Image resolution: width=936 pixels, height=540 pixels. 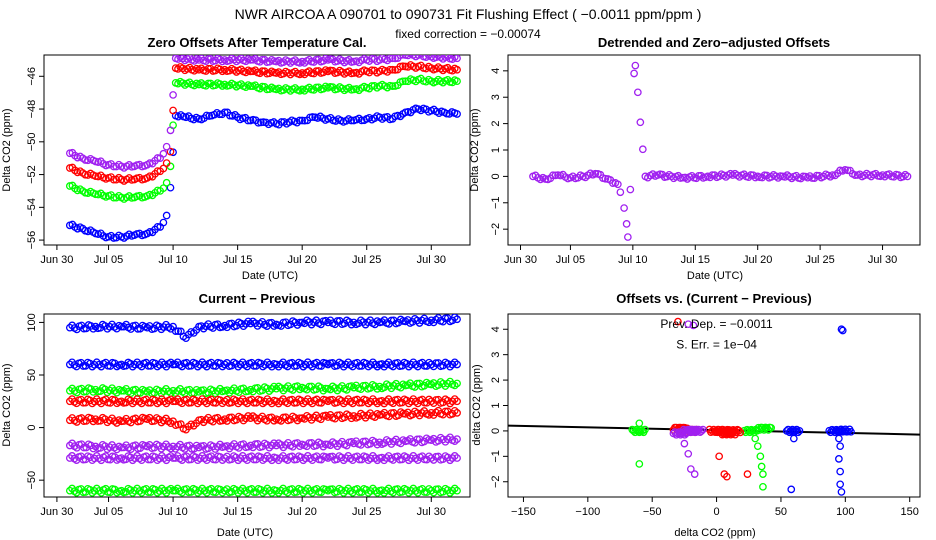 What do you see at coordinates (702, 455) in the screenshot?
I see `series-green` at bounding box center [702, 455].